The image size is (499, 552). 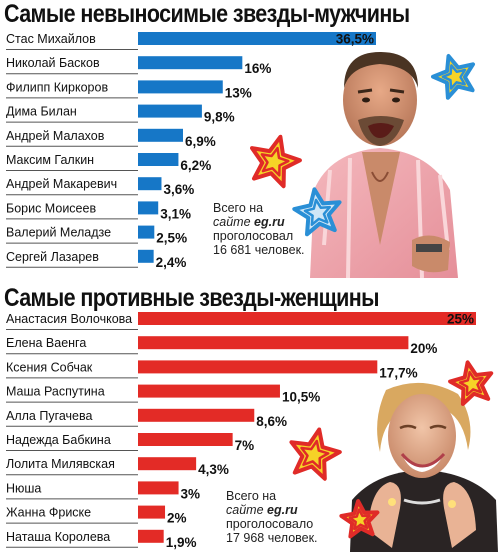 I want to click on men-value-label: 9,8%, so click(x=219, y=117).